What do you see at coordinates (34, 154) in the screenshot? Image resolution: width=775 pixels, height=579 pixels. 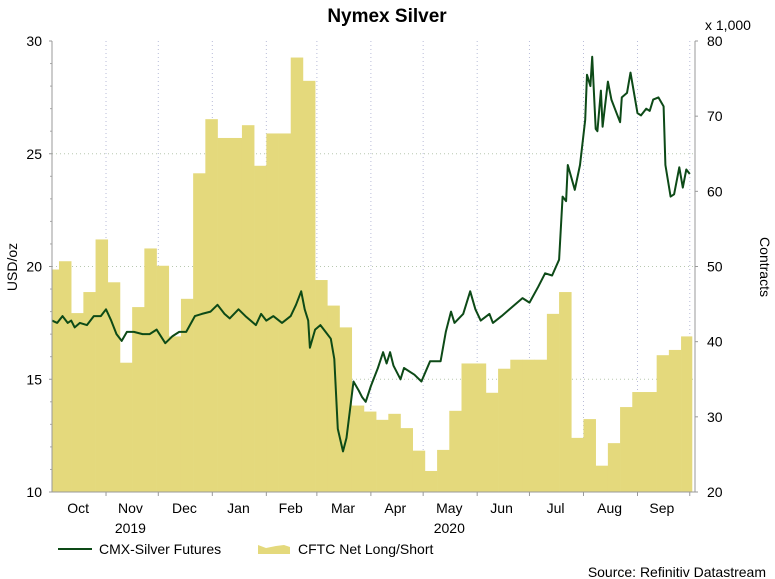 I see `left-tick-label: 25` at bounding box center [34, 154].